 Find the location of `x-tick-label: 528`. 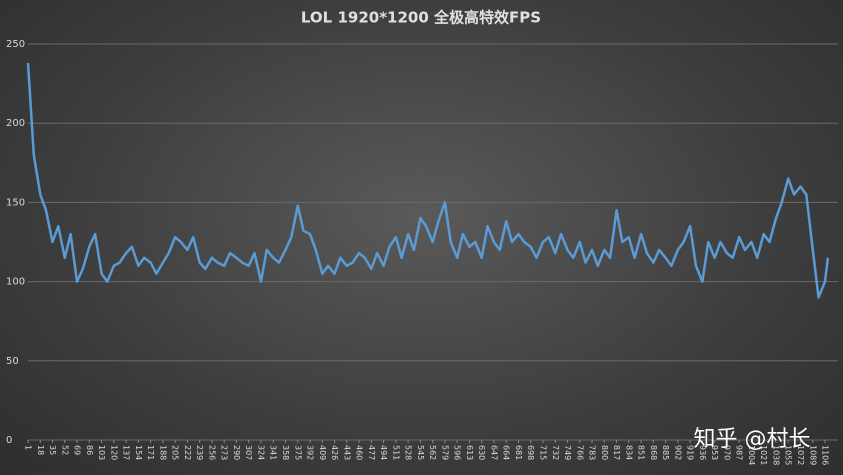

x-tick-label: 528 is located at coordinates (408, 452).